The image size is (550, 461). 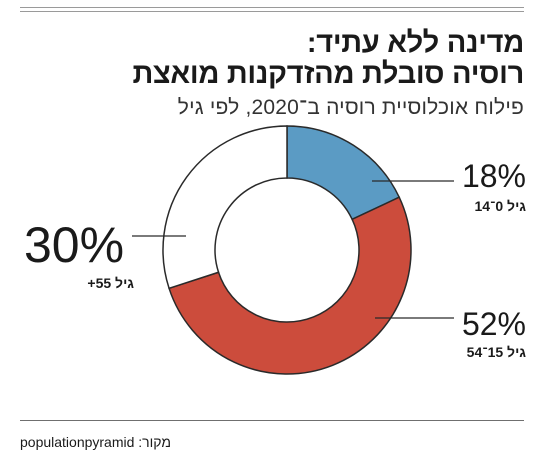 I want to click on value-label-young: 18%, so click(x=494, y=176).